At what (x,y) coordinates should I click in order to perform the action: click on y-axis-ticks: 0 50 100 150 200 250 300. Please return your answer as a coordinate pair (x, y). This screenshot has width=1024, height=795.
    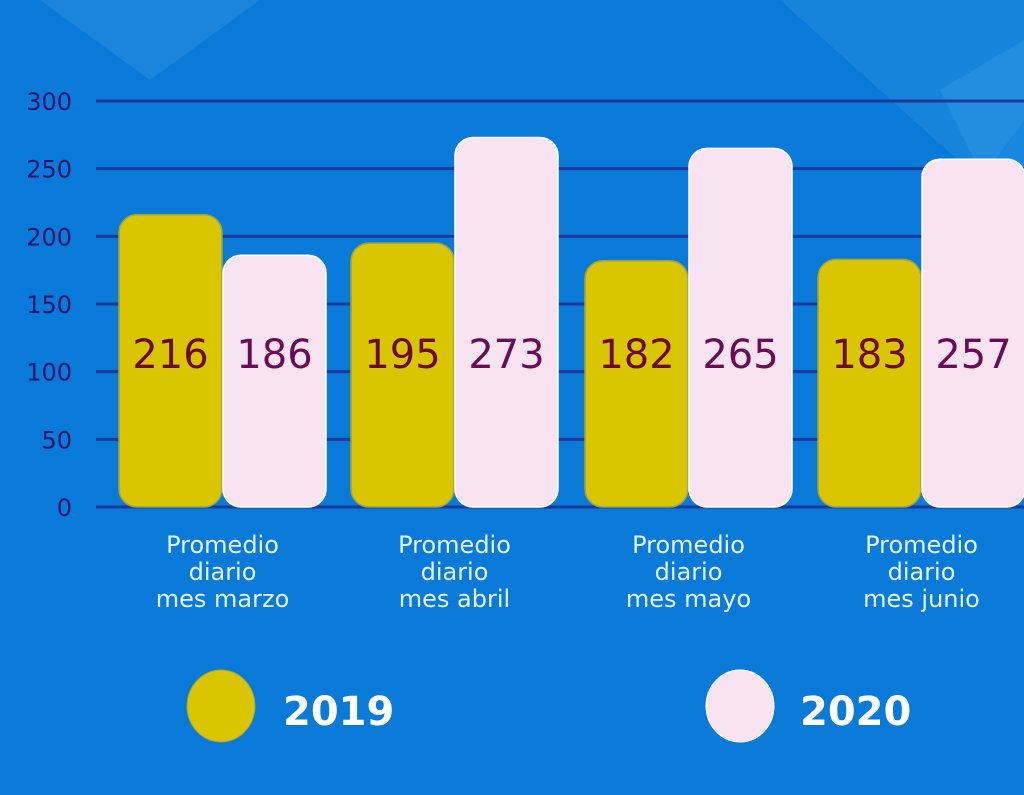
    Looking at the image, I should click on (49, 305).